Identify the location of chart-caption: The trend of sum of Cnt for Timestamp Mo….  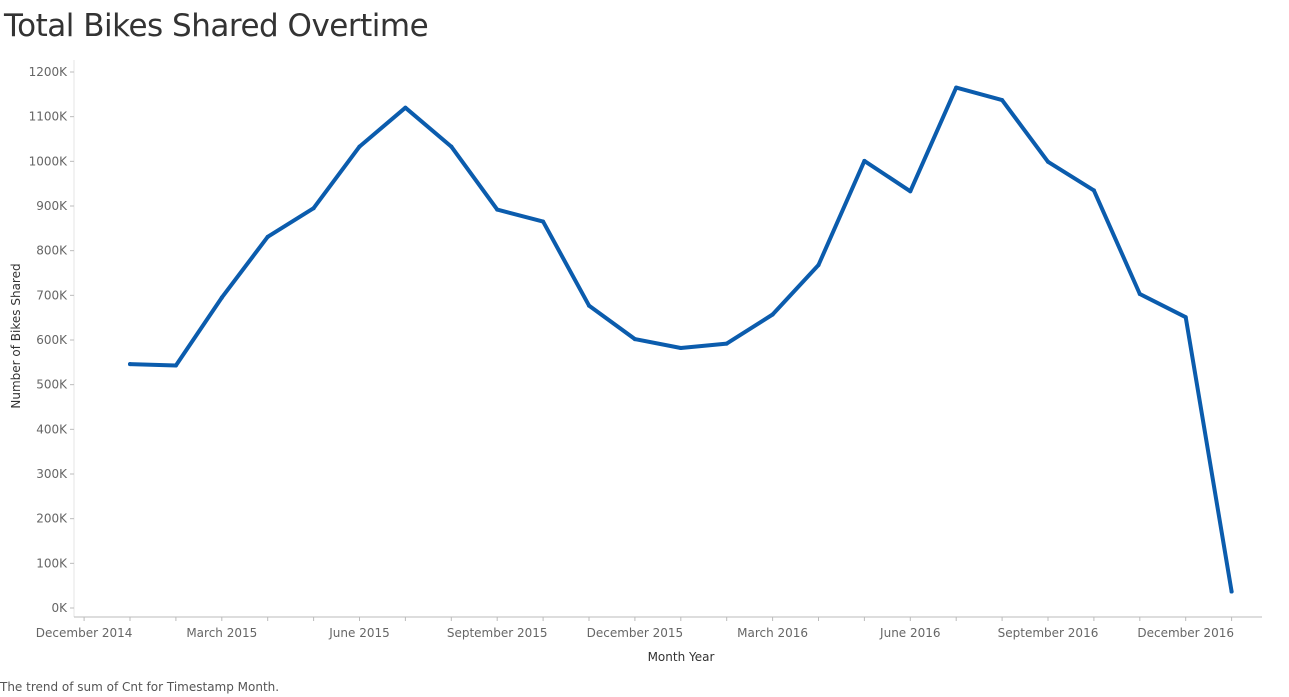
(140, 687).